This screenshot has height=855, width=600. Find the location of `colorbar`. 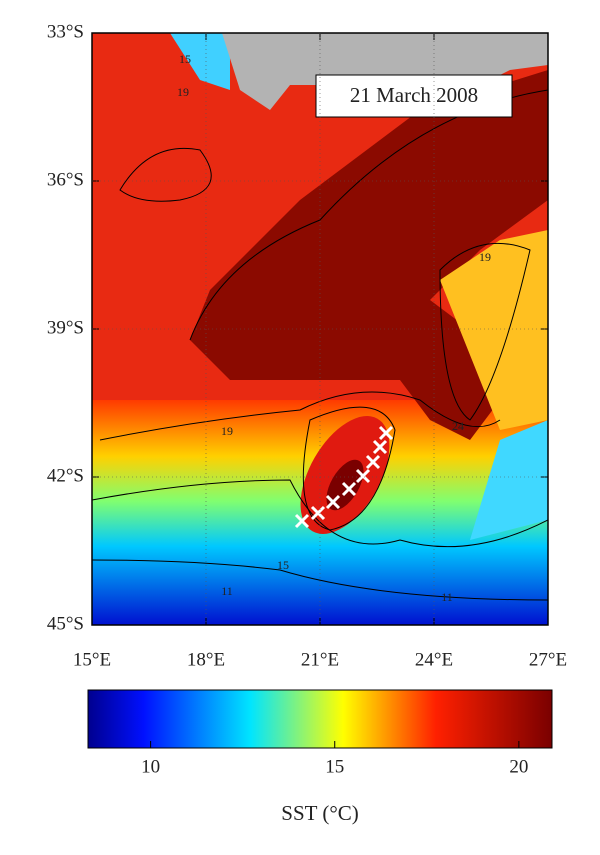

colorbar is located at coordinates (320, 719).